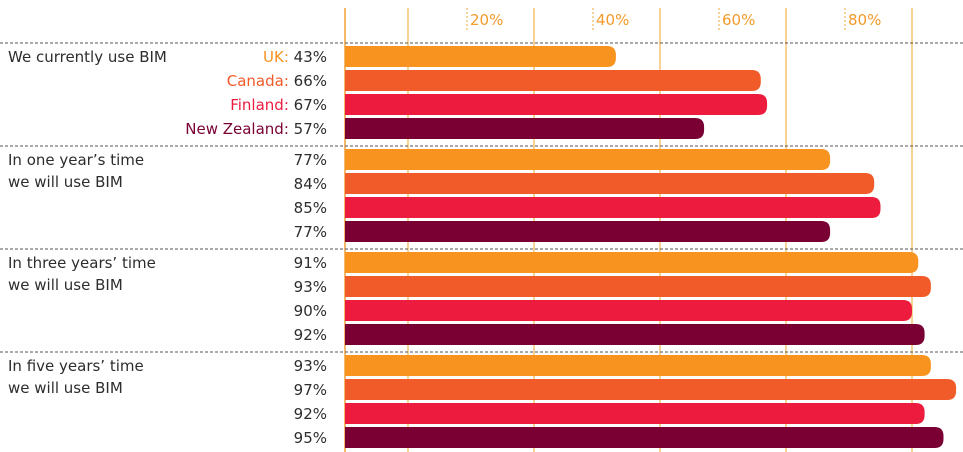 This screenshot has height=452, width=963. Describe the element at coordinates (310, 184) in the screenshot. I see `value-label: 84%` at that location.